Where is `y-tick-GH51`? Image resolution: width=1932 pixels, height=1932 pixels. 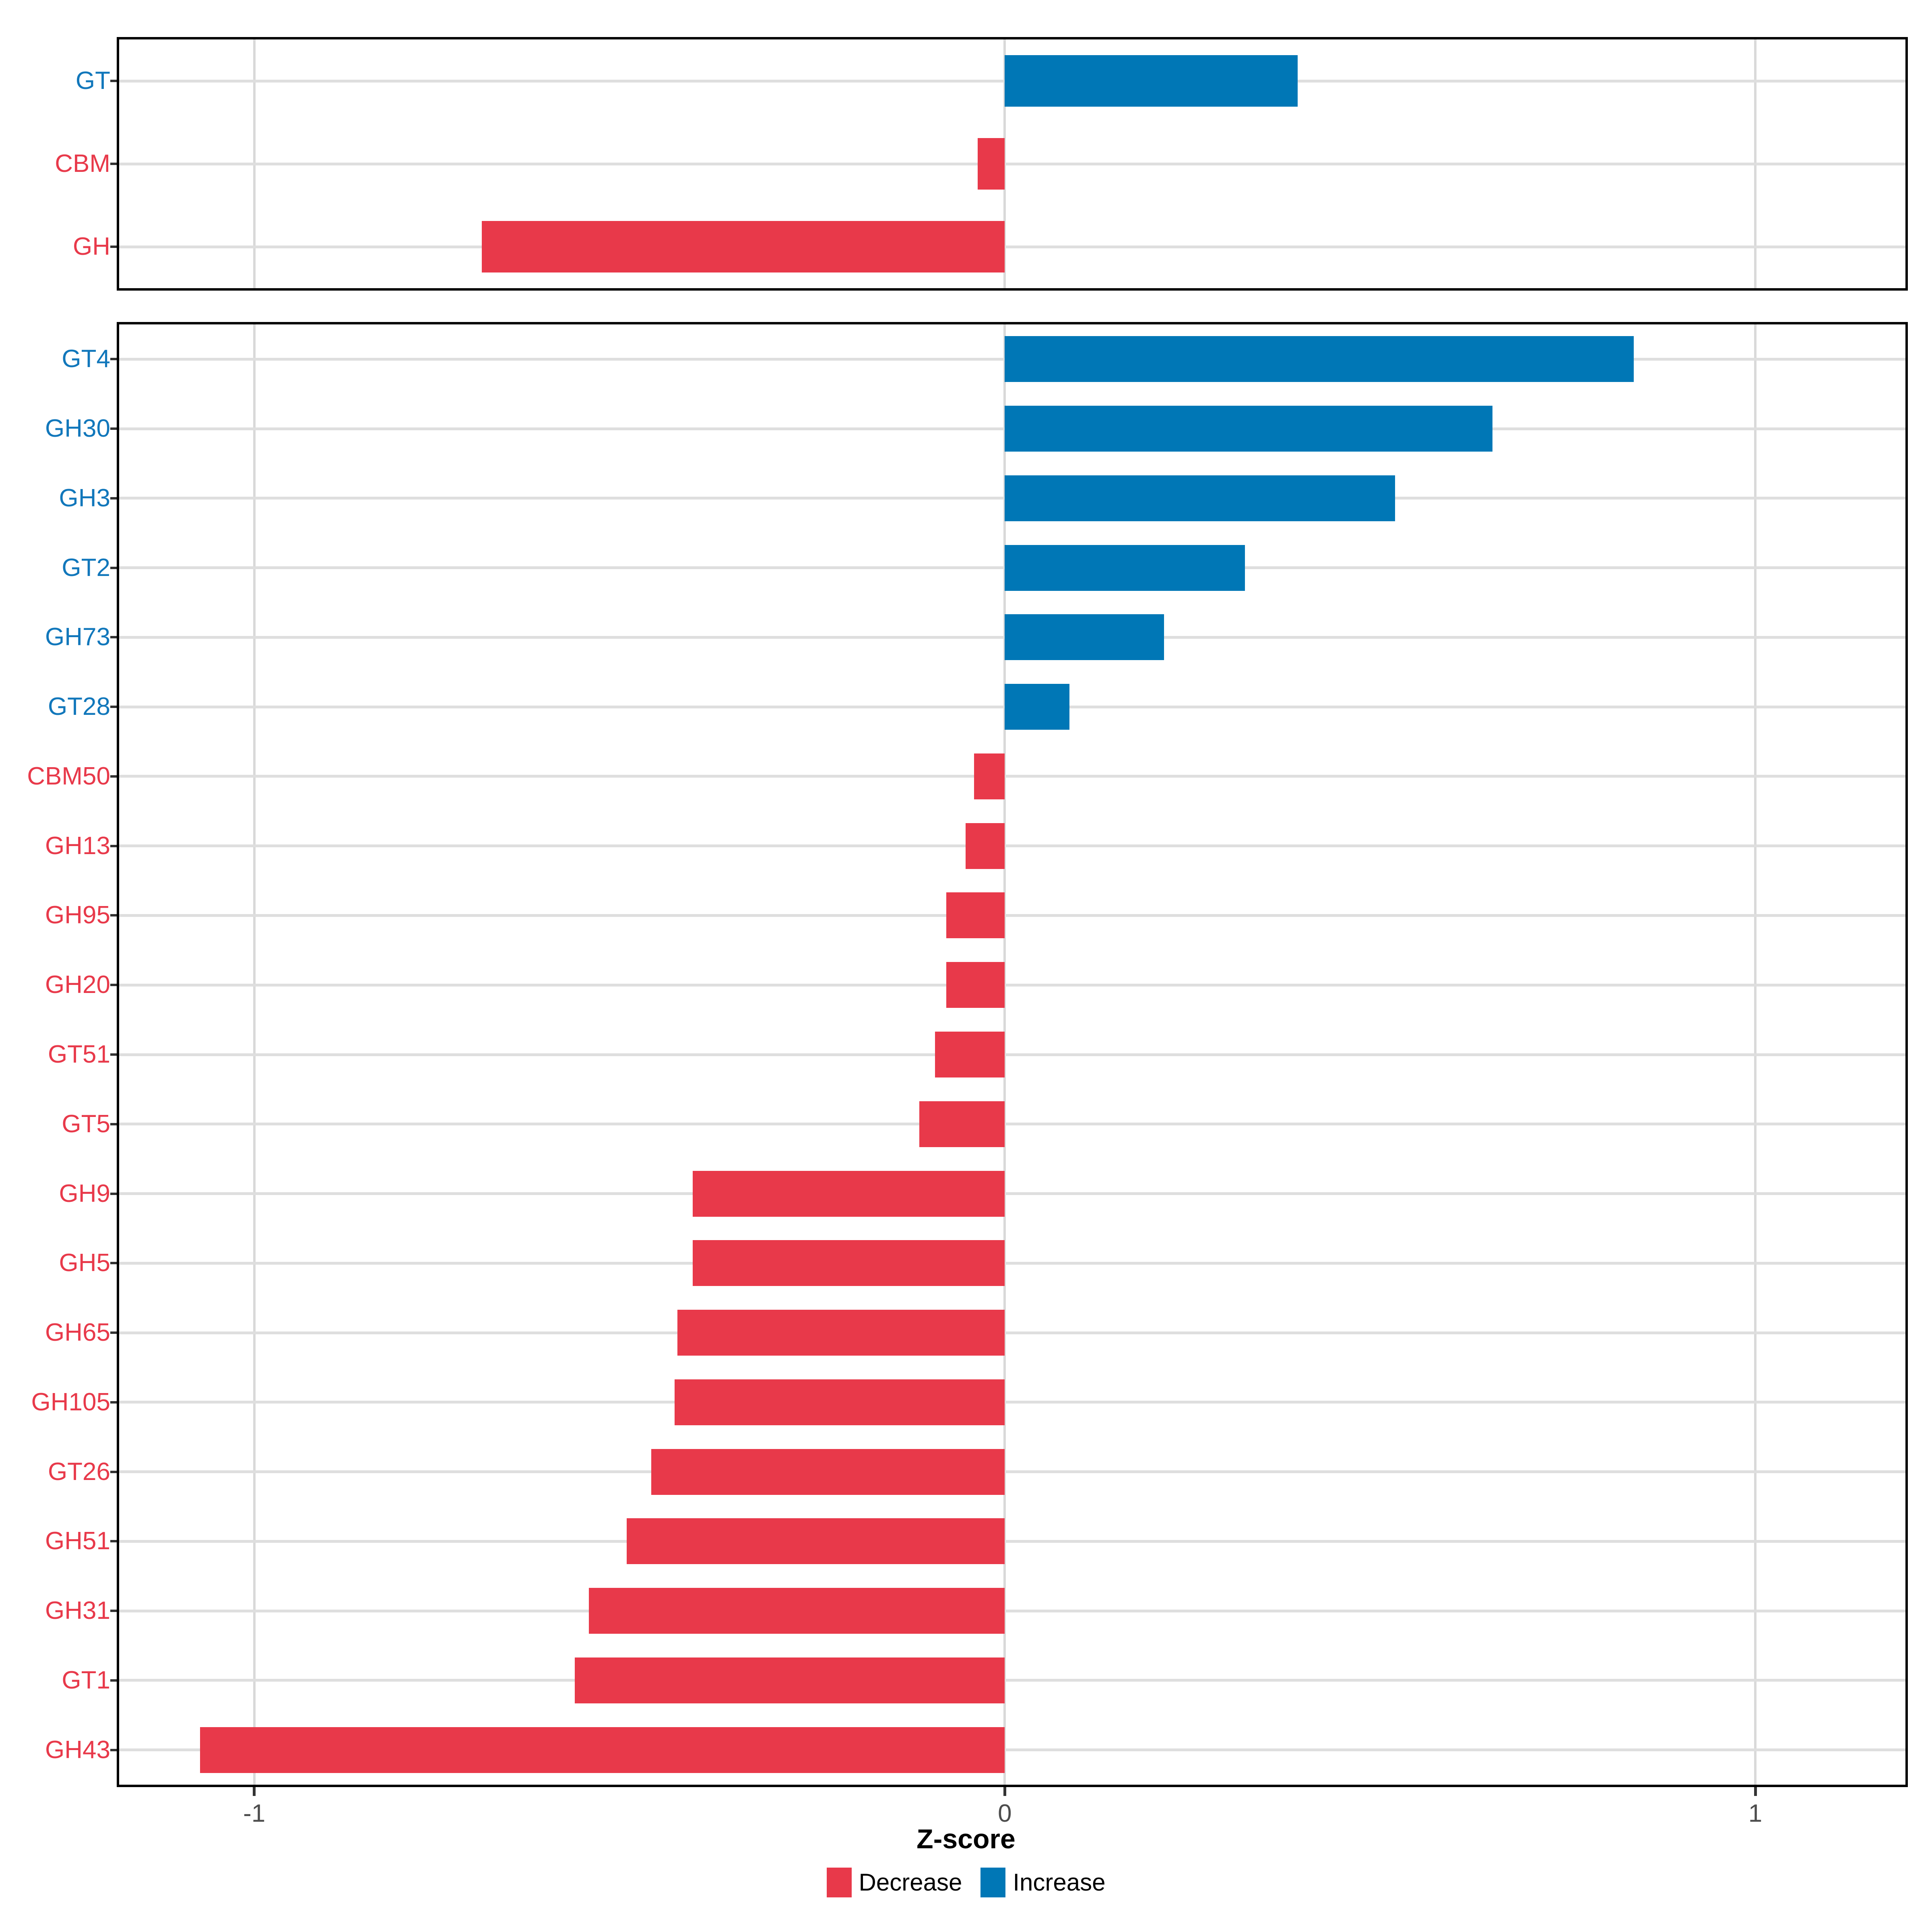 y-tick-GH51 is located at coordinates (113, 1541).